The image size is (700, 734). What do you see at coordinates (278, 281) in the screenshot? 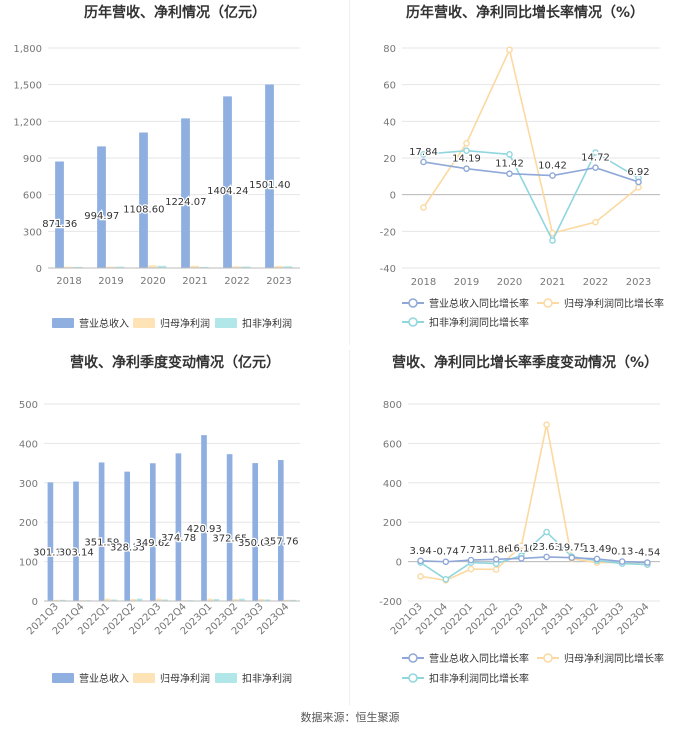
I see `x-tick-label: 2023` at bounding box center [278, 281].